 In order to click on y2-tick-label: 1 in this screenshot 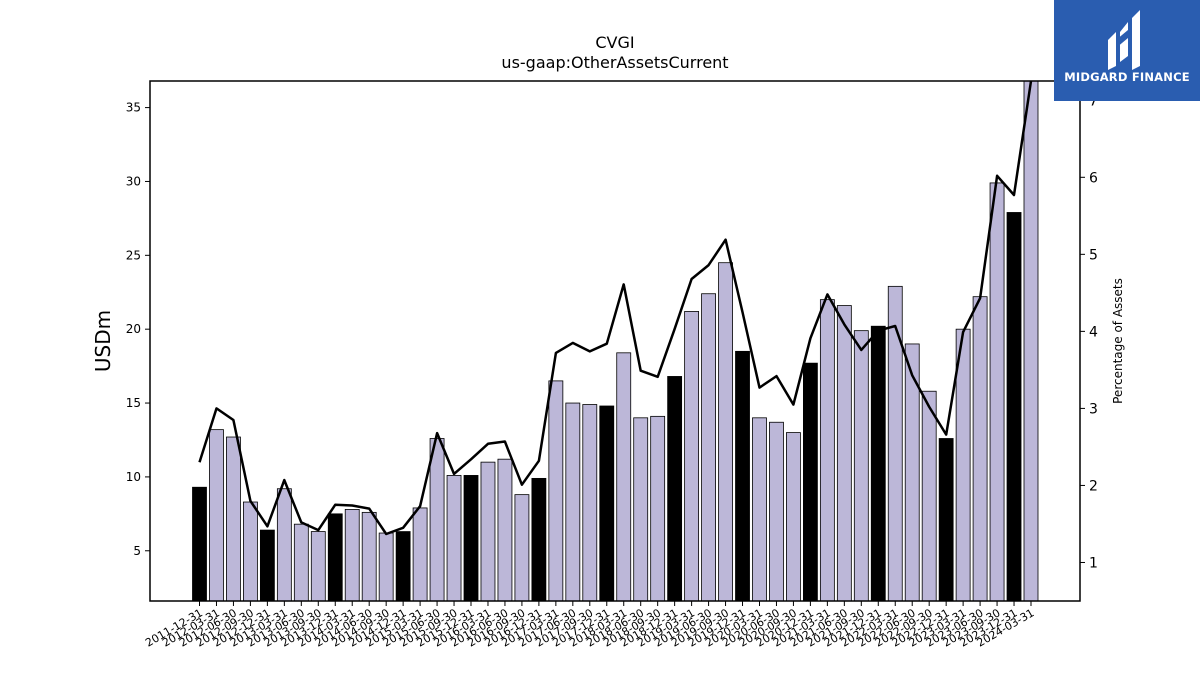, I will do `click(1093, 563)`.